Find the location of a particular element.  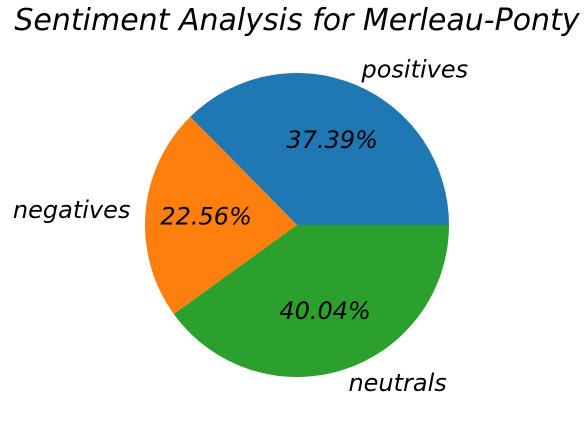

slice-percent-positives: 37.39% is located at coordinates (332, 140).